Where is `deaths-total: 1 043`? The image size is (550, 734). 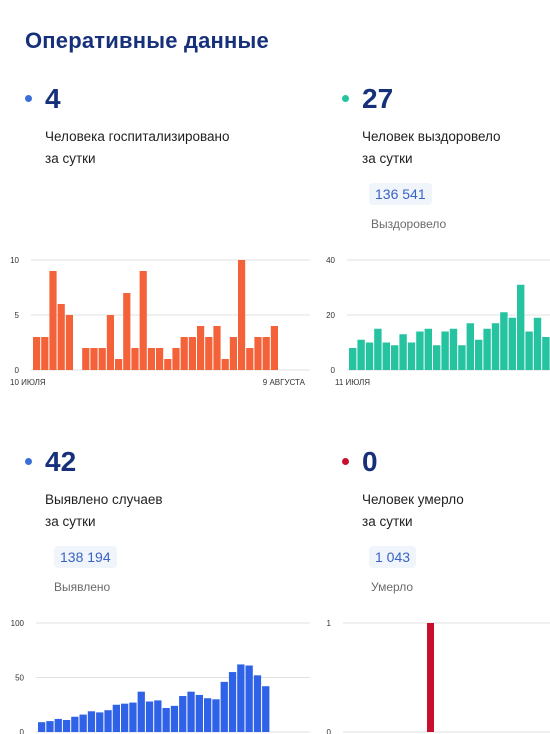
deaths-total: 1 043 is located at coordinates (393, 557).